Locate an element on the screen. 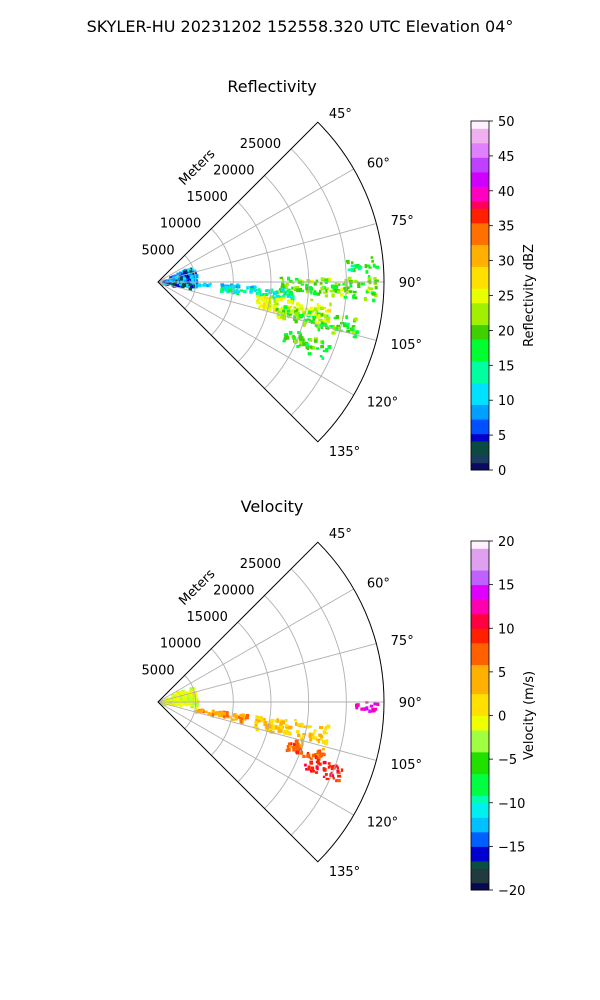 The height and width of the screenshot is (1000, 600). velocity-theta-tick-label: 75° is located at coordinates (402, 641).